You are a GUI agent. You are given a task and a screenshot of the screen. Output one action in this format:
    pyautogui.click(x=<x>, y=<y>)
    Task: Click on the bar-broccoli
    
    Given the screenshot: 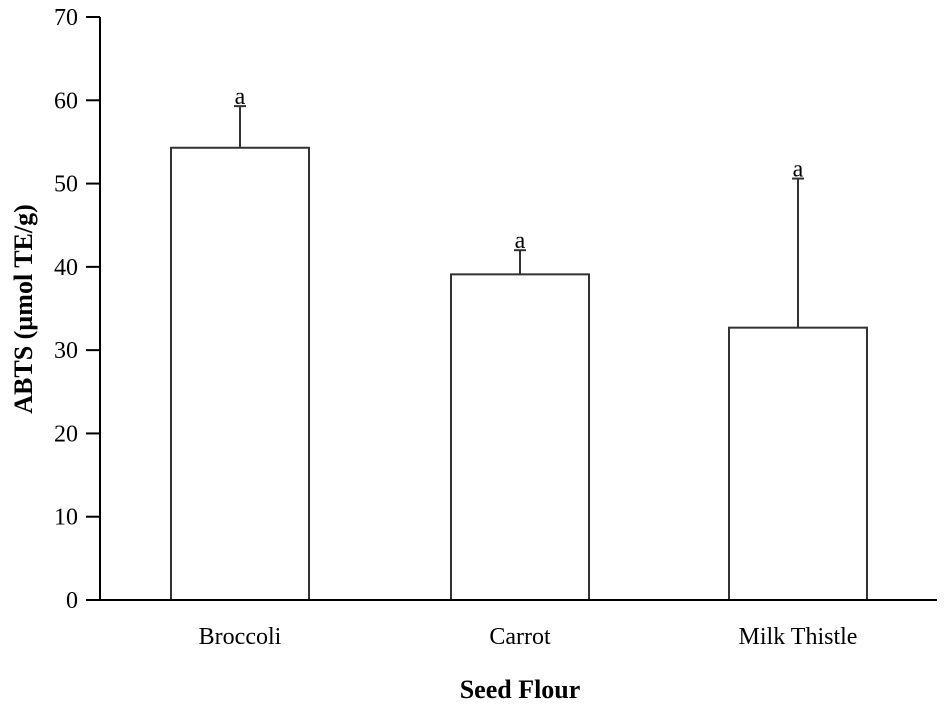 What is the action you would take?
    pyautogui.click(x=240, y=373)
    